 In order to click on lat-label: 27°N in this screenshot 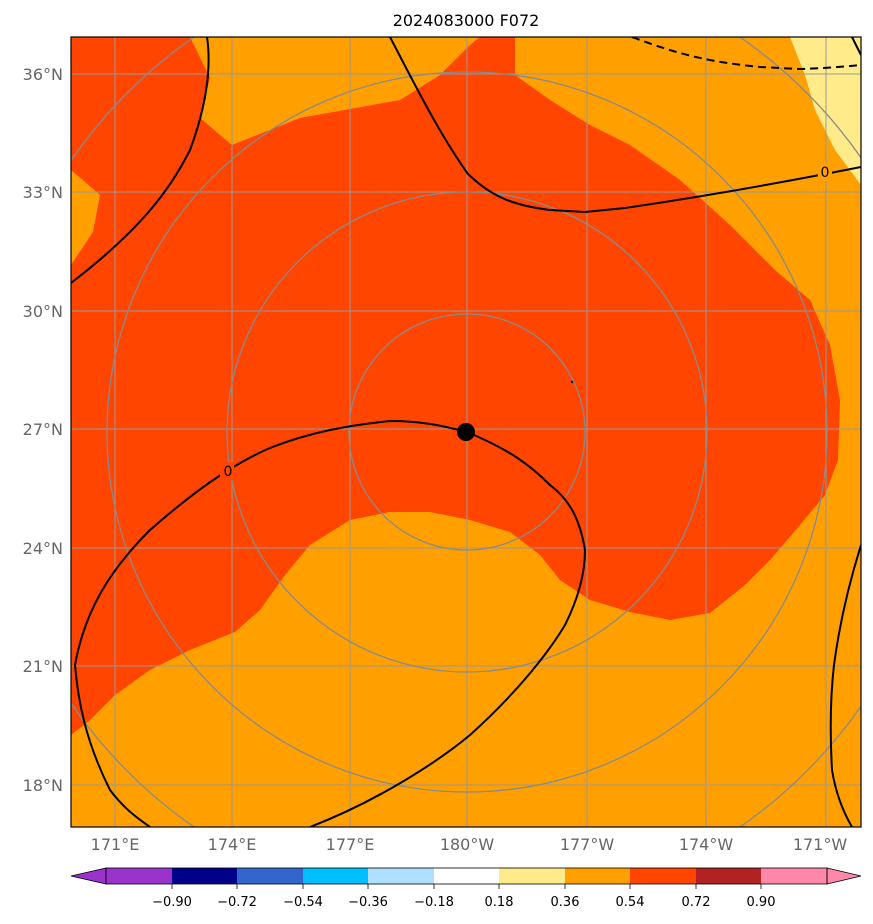, I will do `click(43, 429)`.